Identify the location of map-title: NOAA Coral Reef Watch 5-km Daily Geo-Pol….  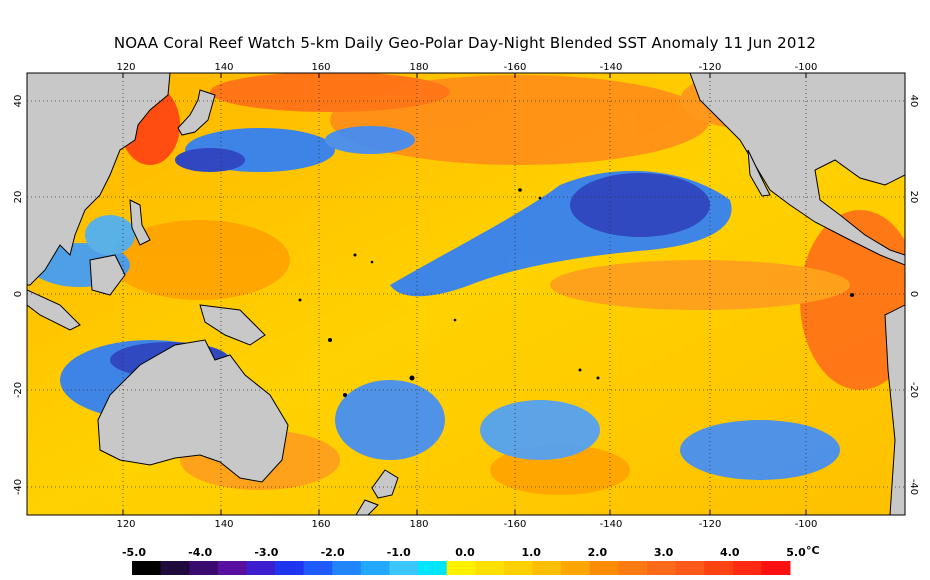
(465, 43).